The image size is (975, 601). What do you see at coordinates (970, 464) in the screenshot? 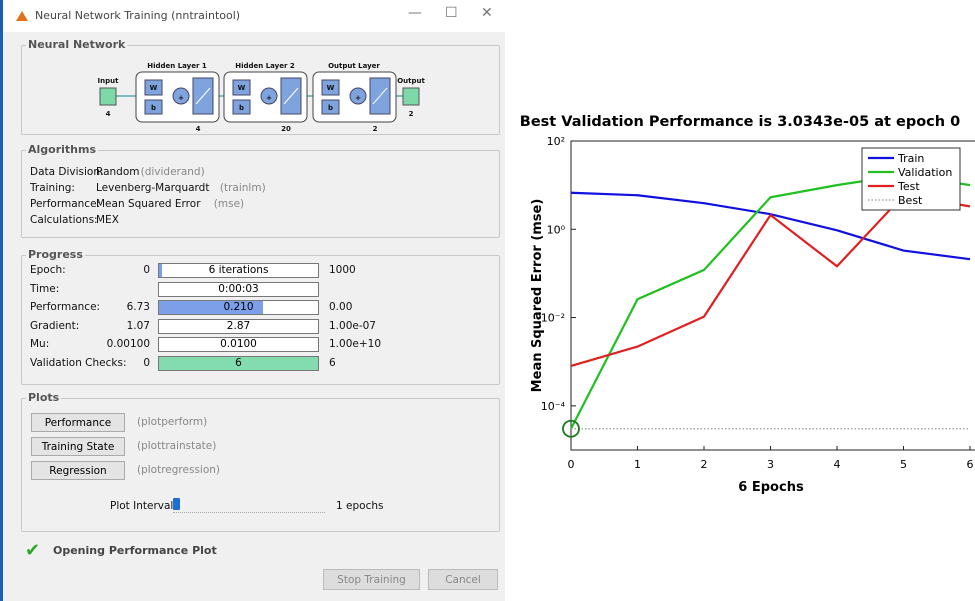
I see `x-tick-label: 6` at bounding box center [970, 464].